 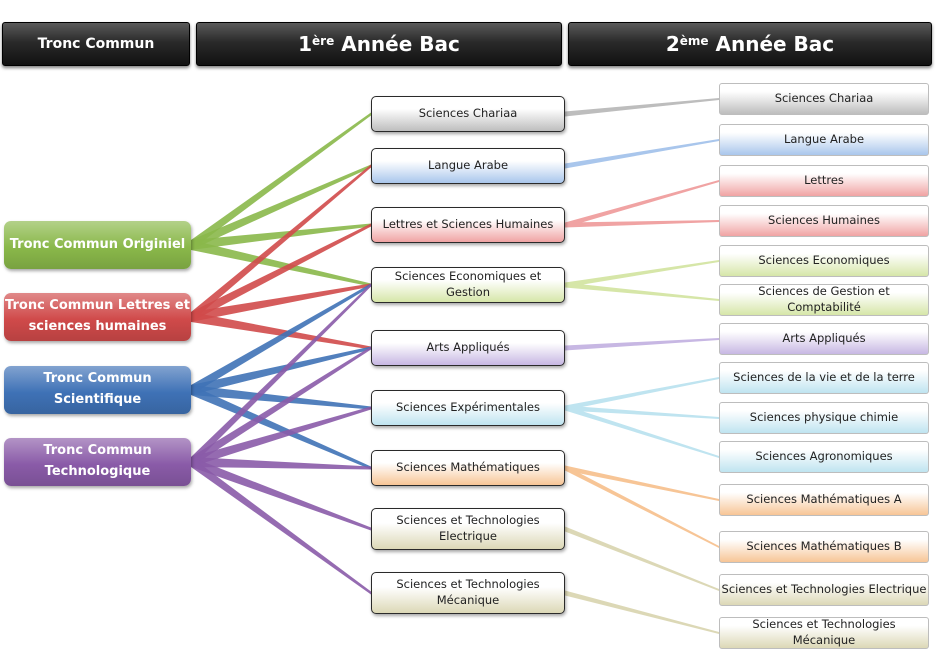 I want to click on deuxieme-annee-box-label: Sciences Agronomiques, so click(x=824, y=456).